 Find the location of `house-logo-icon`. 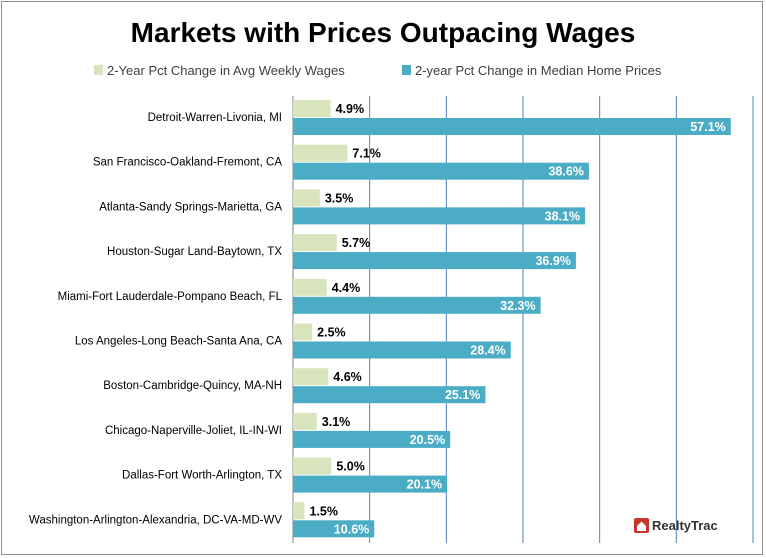

house-logo-icon is located at coordinates (641, 525).